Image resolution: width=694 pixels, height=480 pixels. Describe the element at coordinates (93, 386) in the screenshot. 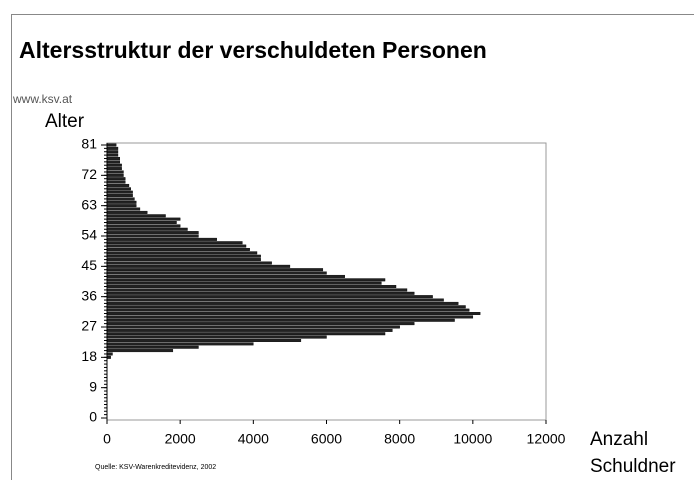

I see `y-tick-label: 9` at that location.